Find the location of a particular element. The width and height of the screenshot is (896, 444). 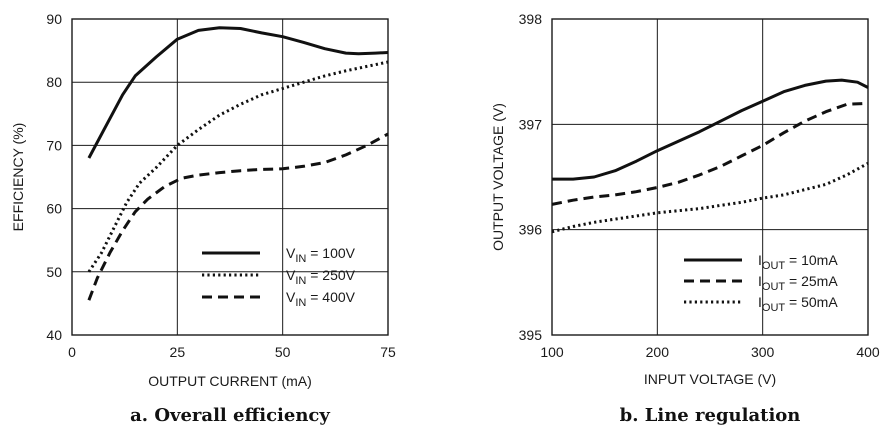

y-tick-label: 397 is located at coordinates (531, 124).